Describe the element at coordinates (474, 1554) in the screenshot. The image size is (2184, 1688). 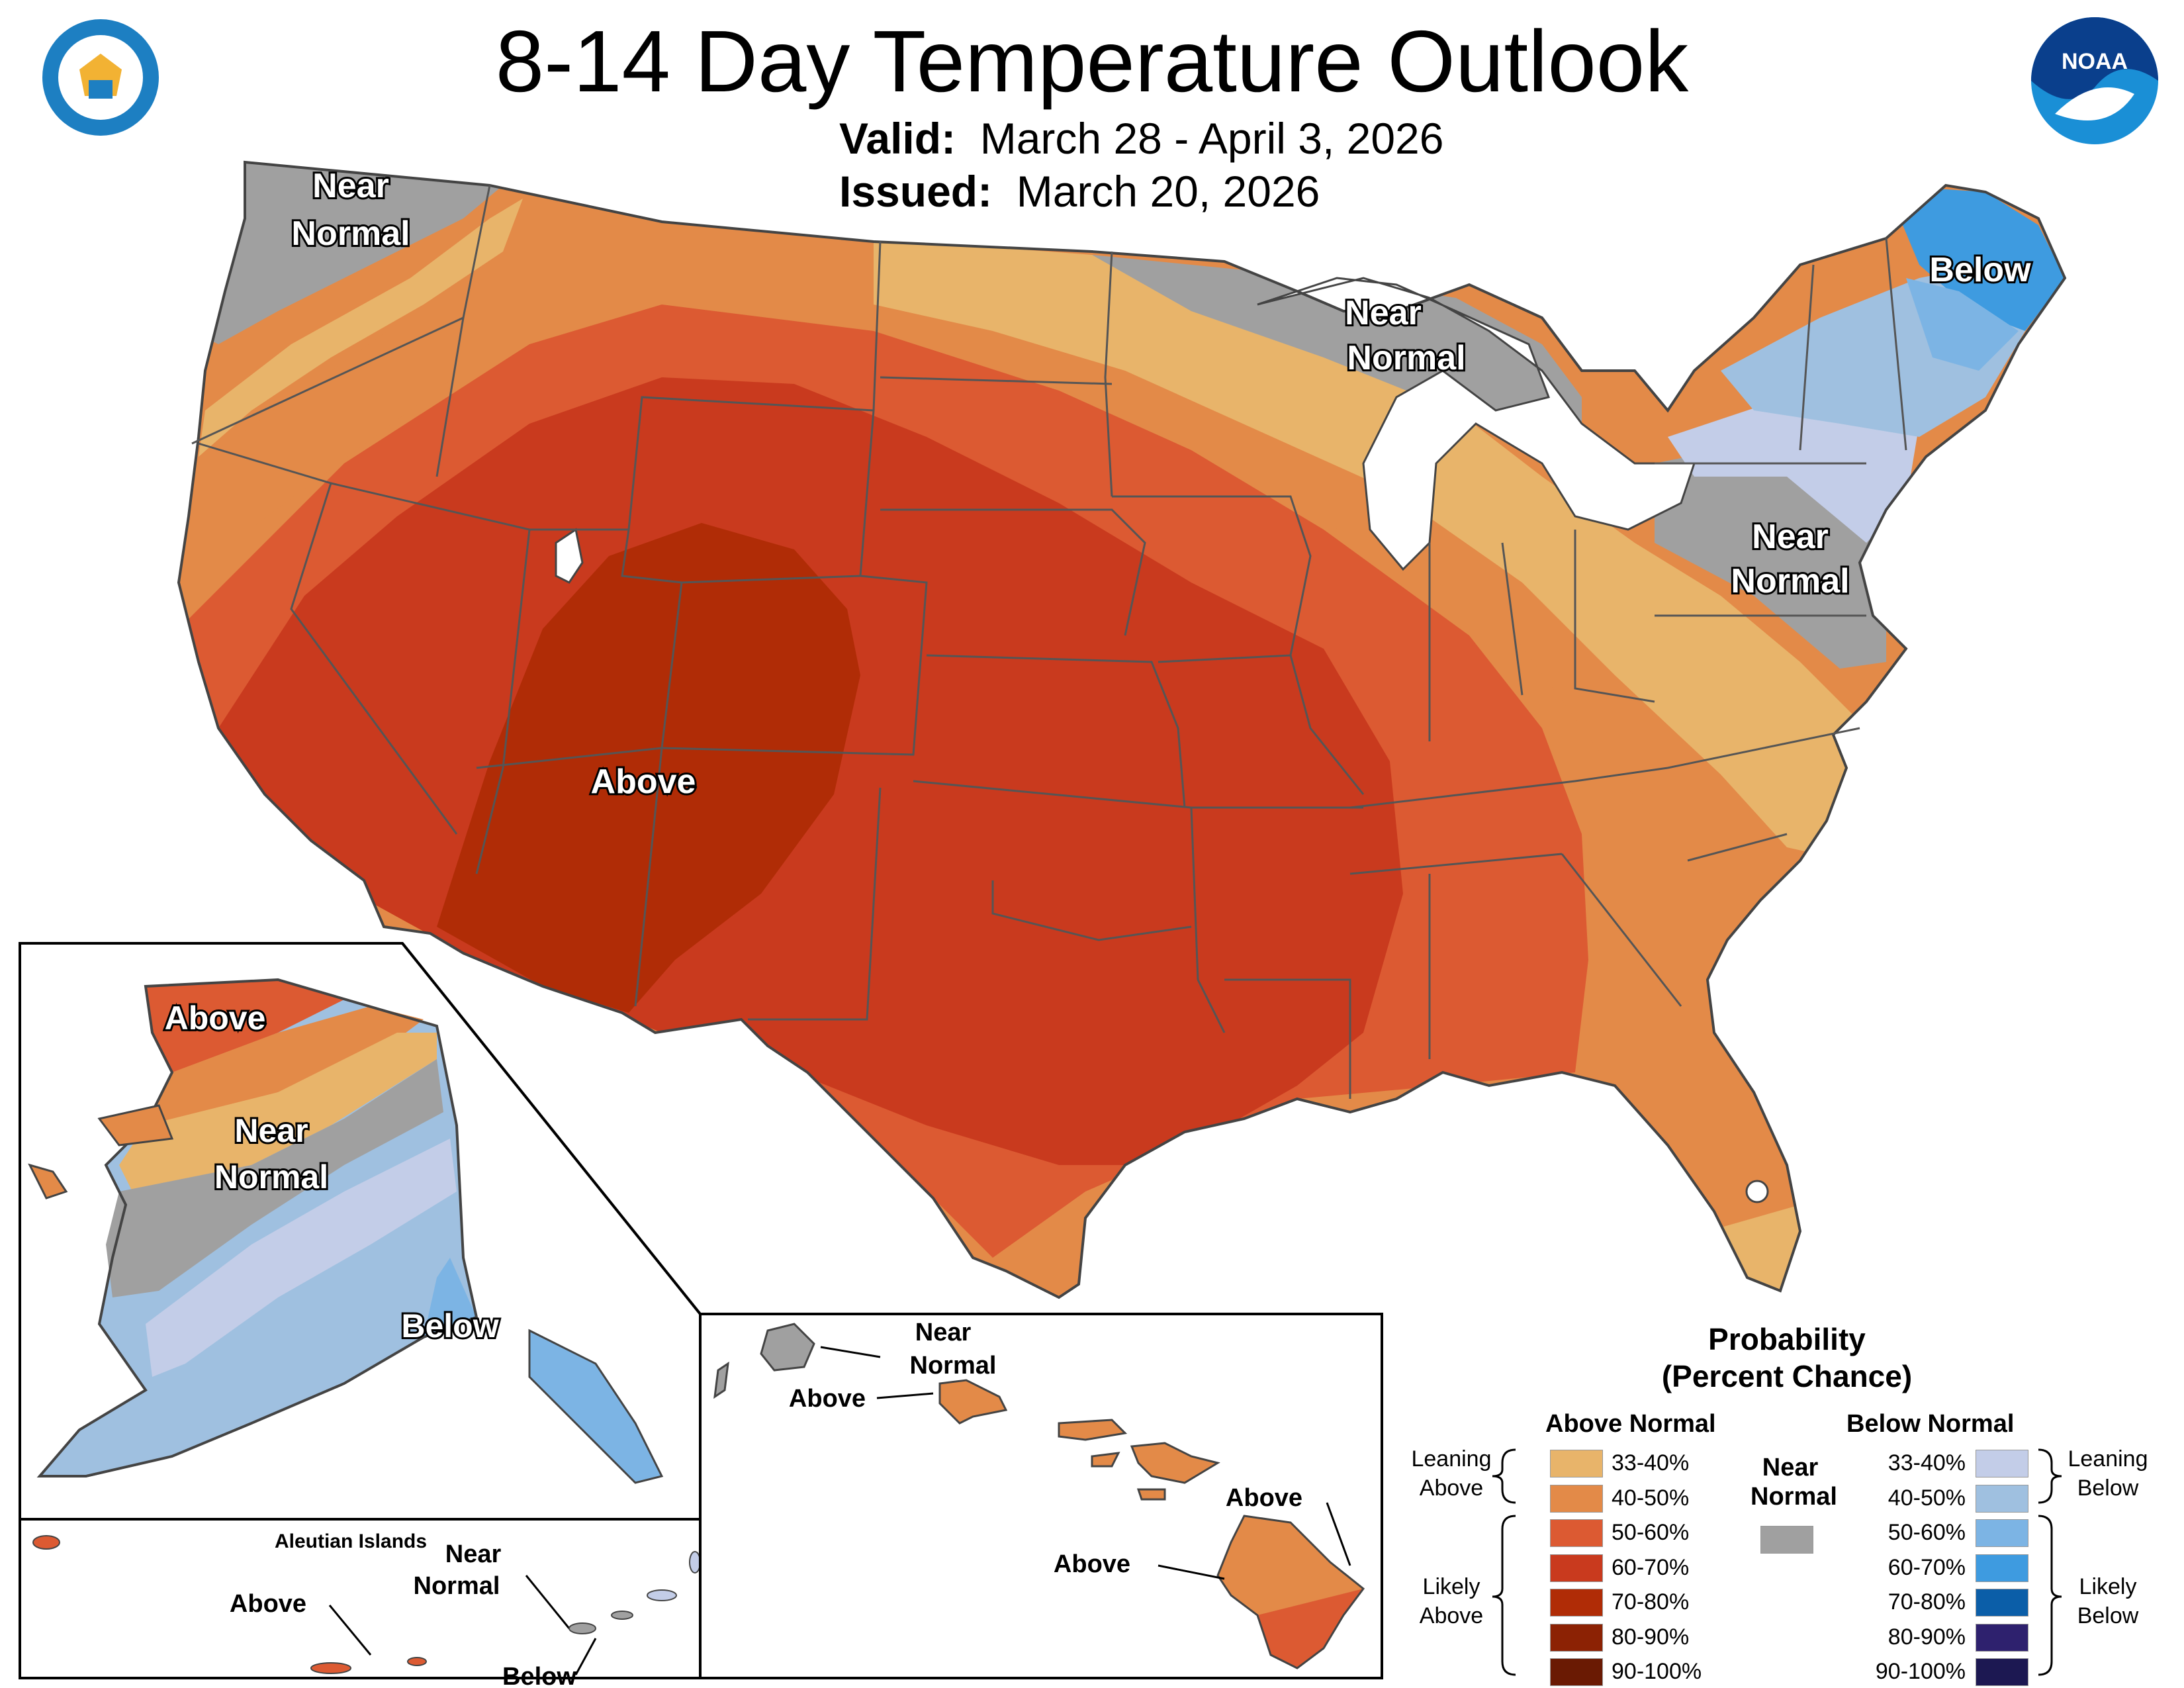
I see `aleutians-near-line1: Near` at that location.